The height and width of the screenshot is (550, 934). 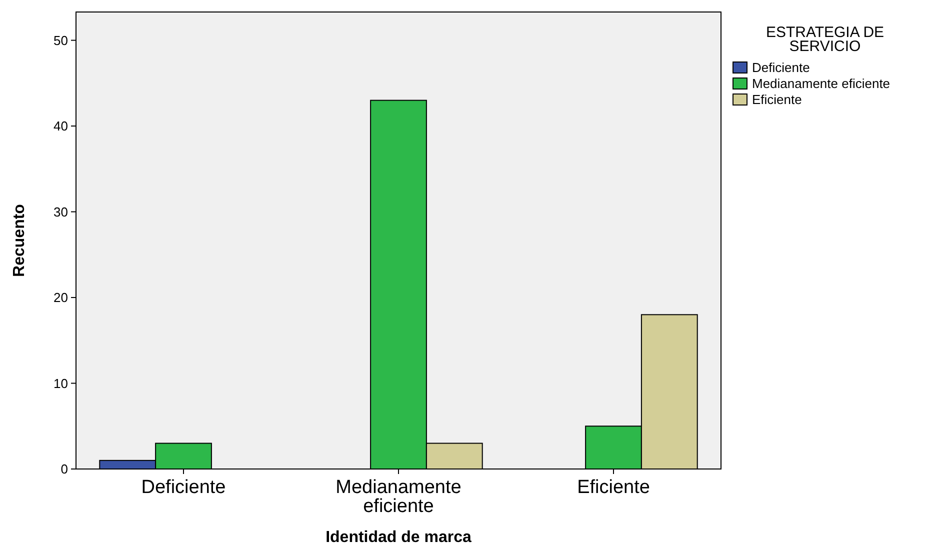 What do you see at coordinates (777, 99) in the screenshot?
I see `legend-label: Eficiente` at bounding box center [777, 99].